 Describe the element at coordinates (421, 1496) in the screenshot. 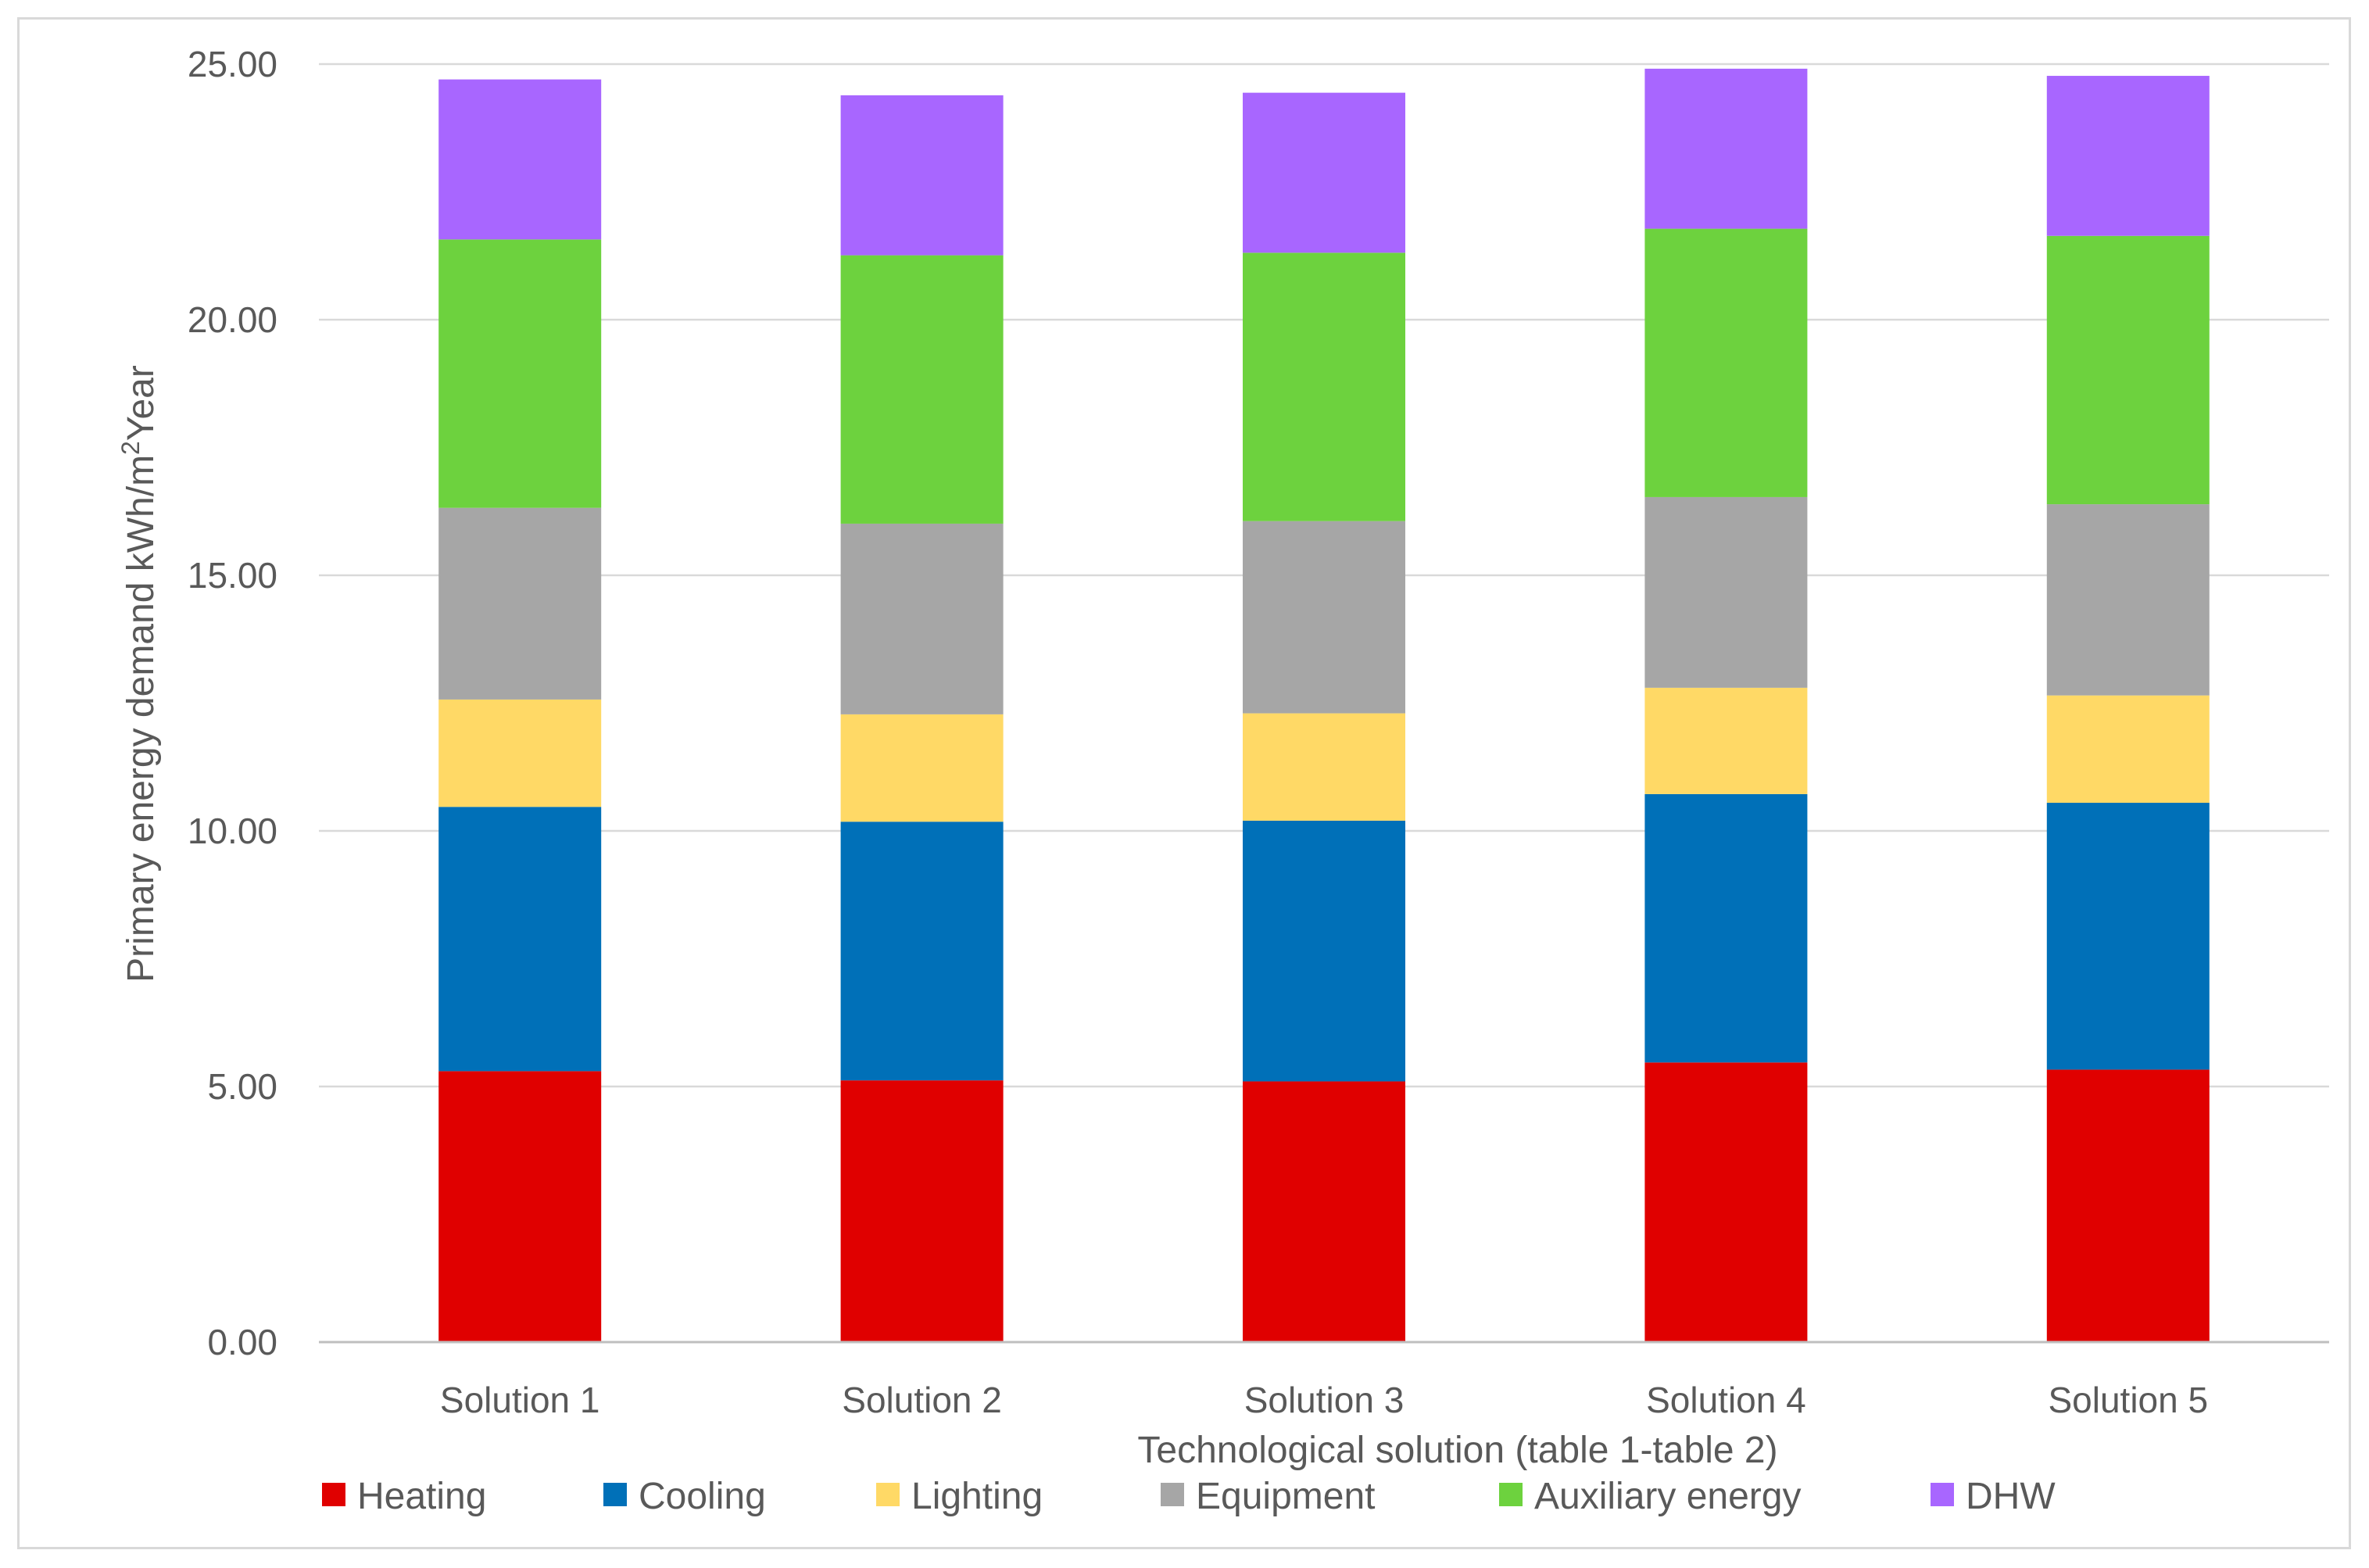

I see `legend-label: Heating` at that location.